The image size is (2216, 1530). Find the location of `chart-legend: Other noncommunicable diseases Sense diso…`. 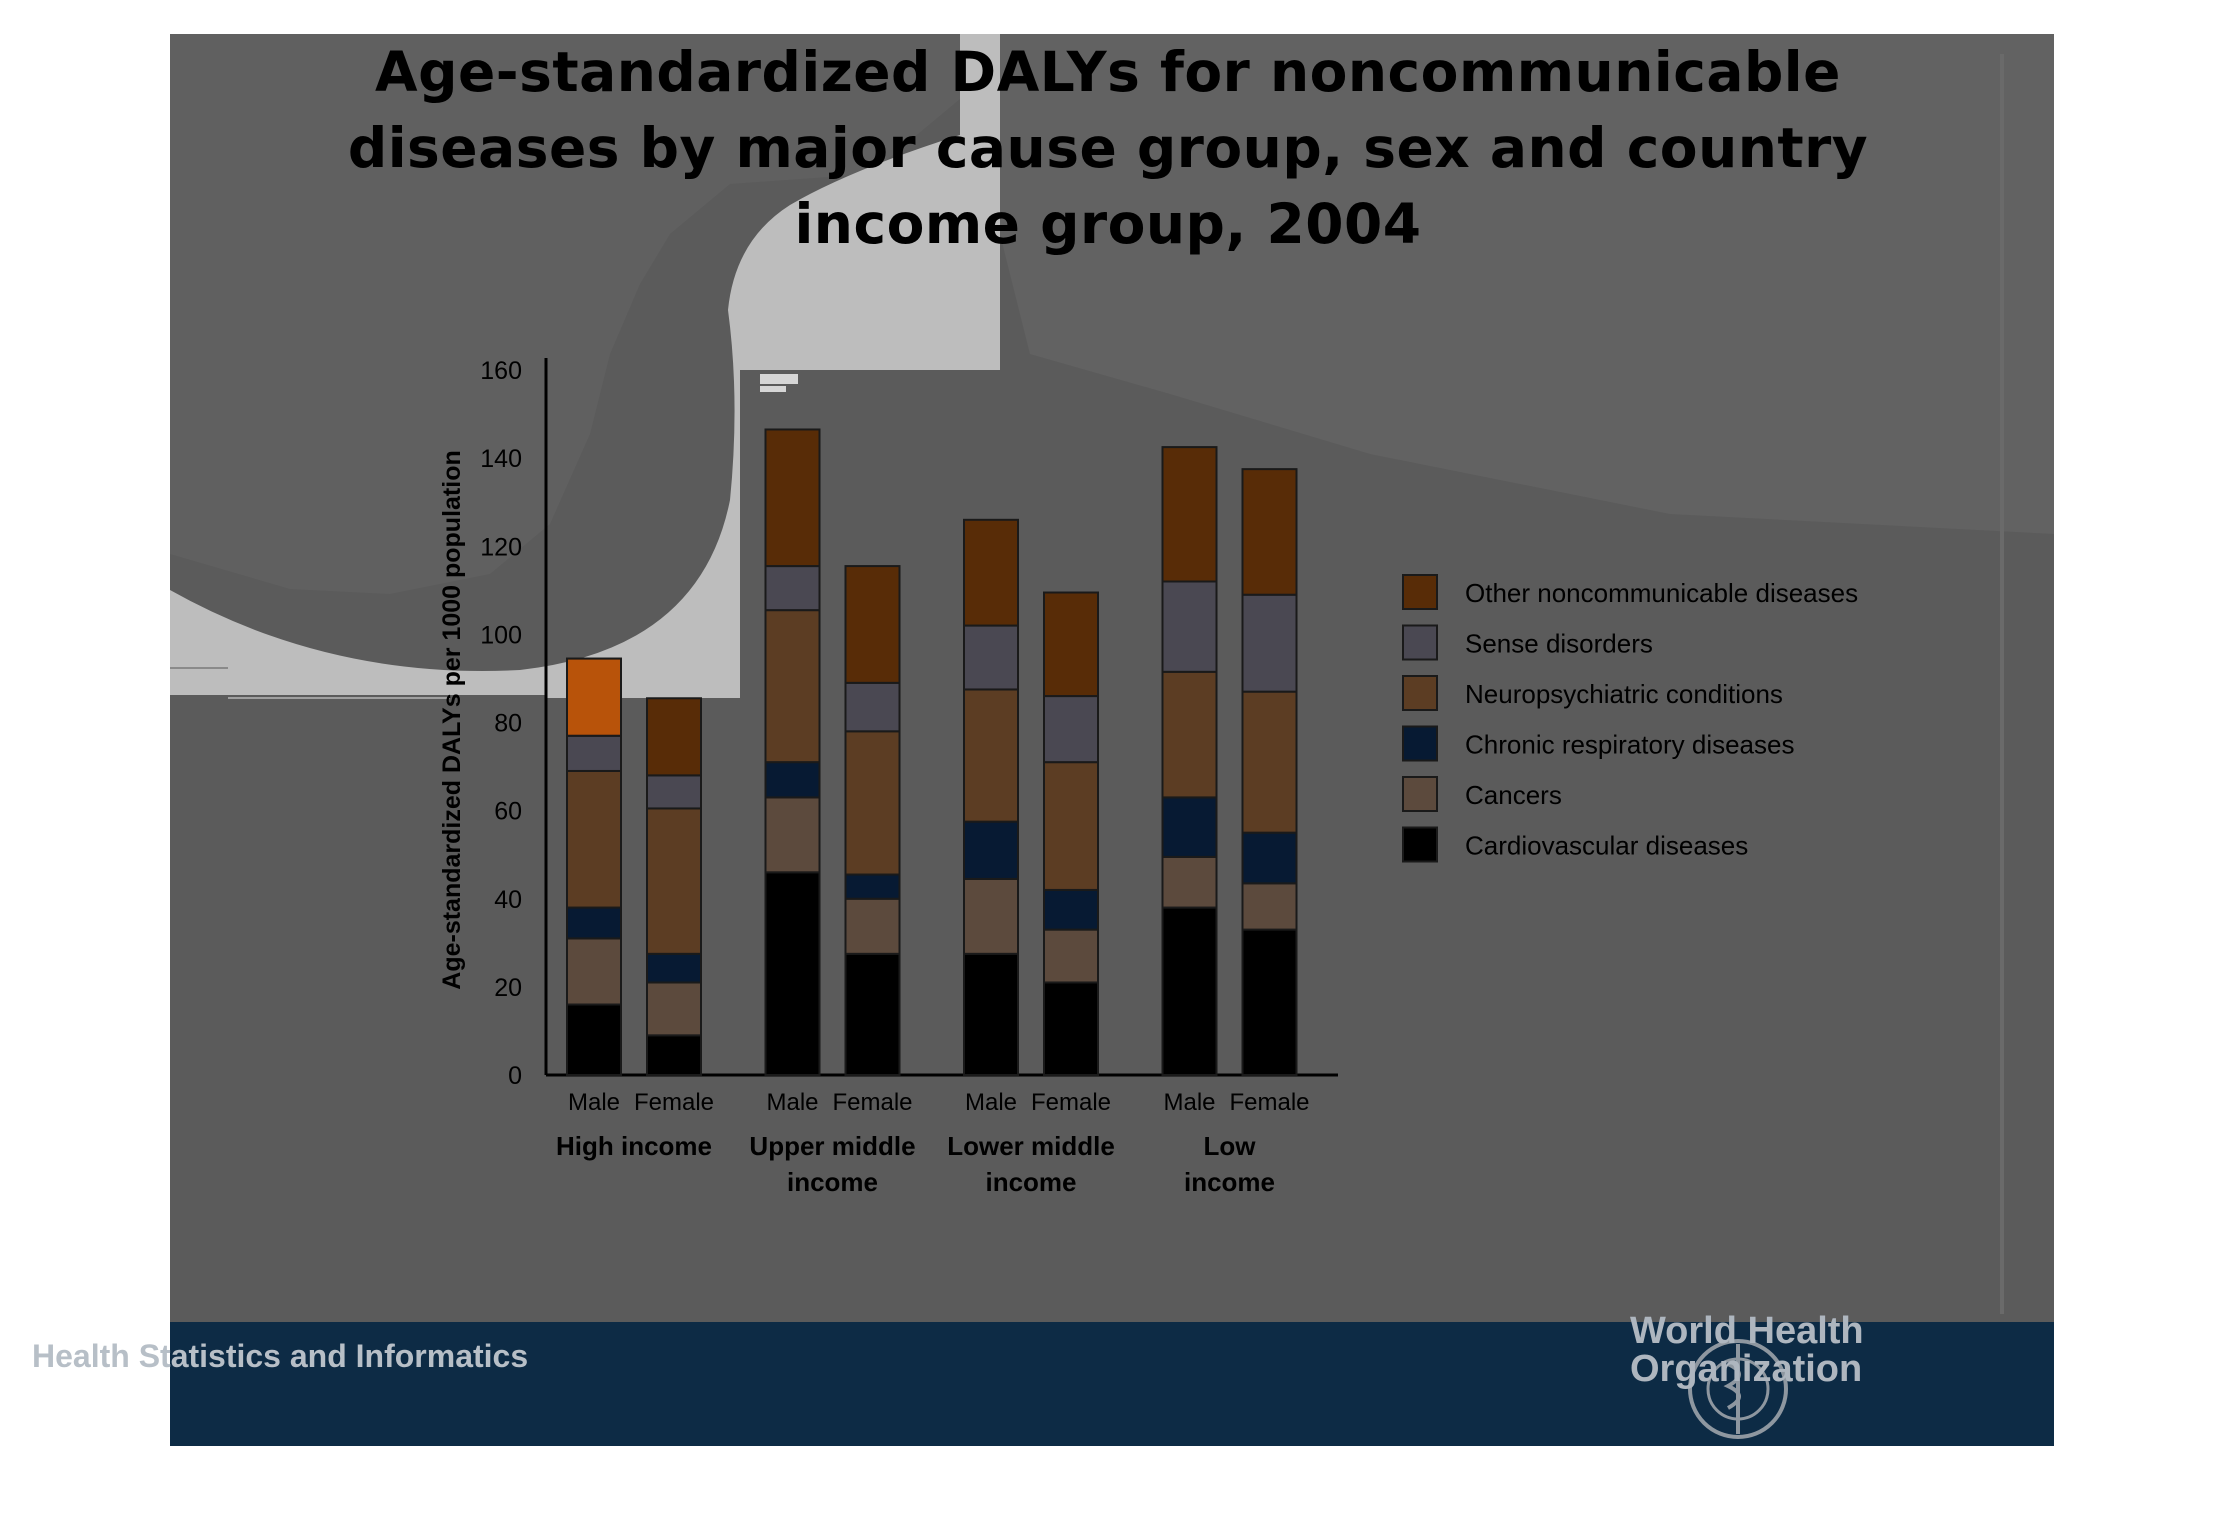

chart-legend: Other noncommunicable diseases Sense diso… is located at coordinates (1630, 718).